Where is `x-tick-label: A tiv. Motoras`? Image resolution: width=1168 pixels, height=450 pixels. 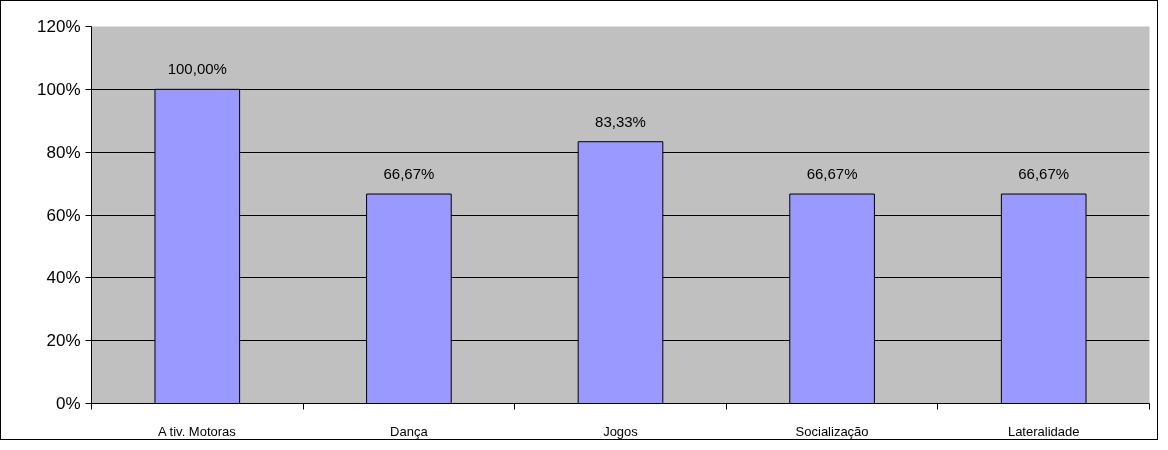 x-tick-label: A tiv. Motoras is located at coordinates (197, 431).